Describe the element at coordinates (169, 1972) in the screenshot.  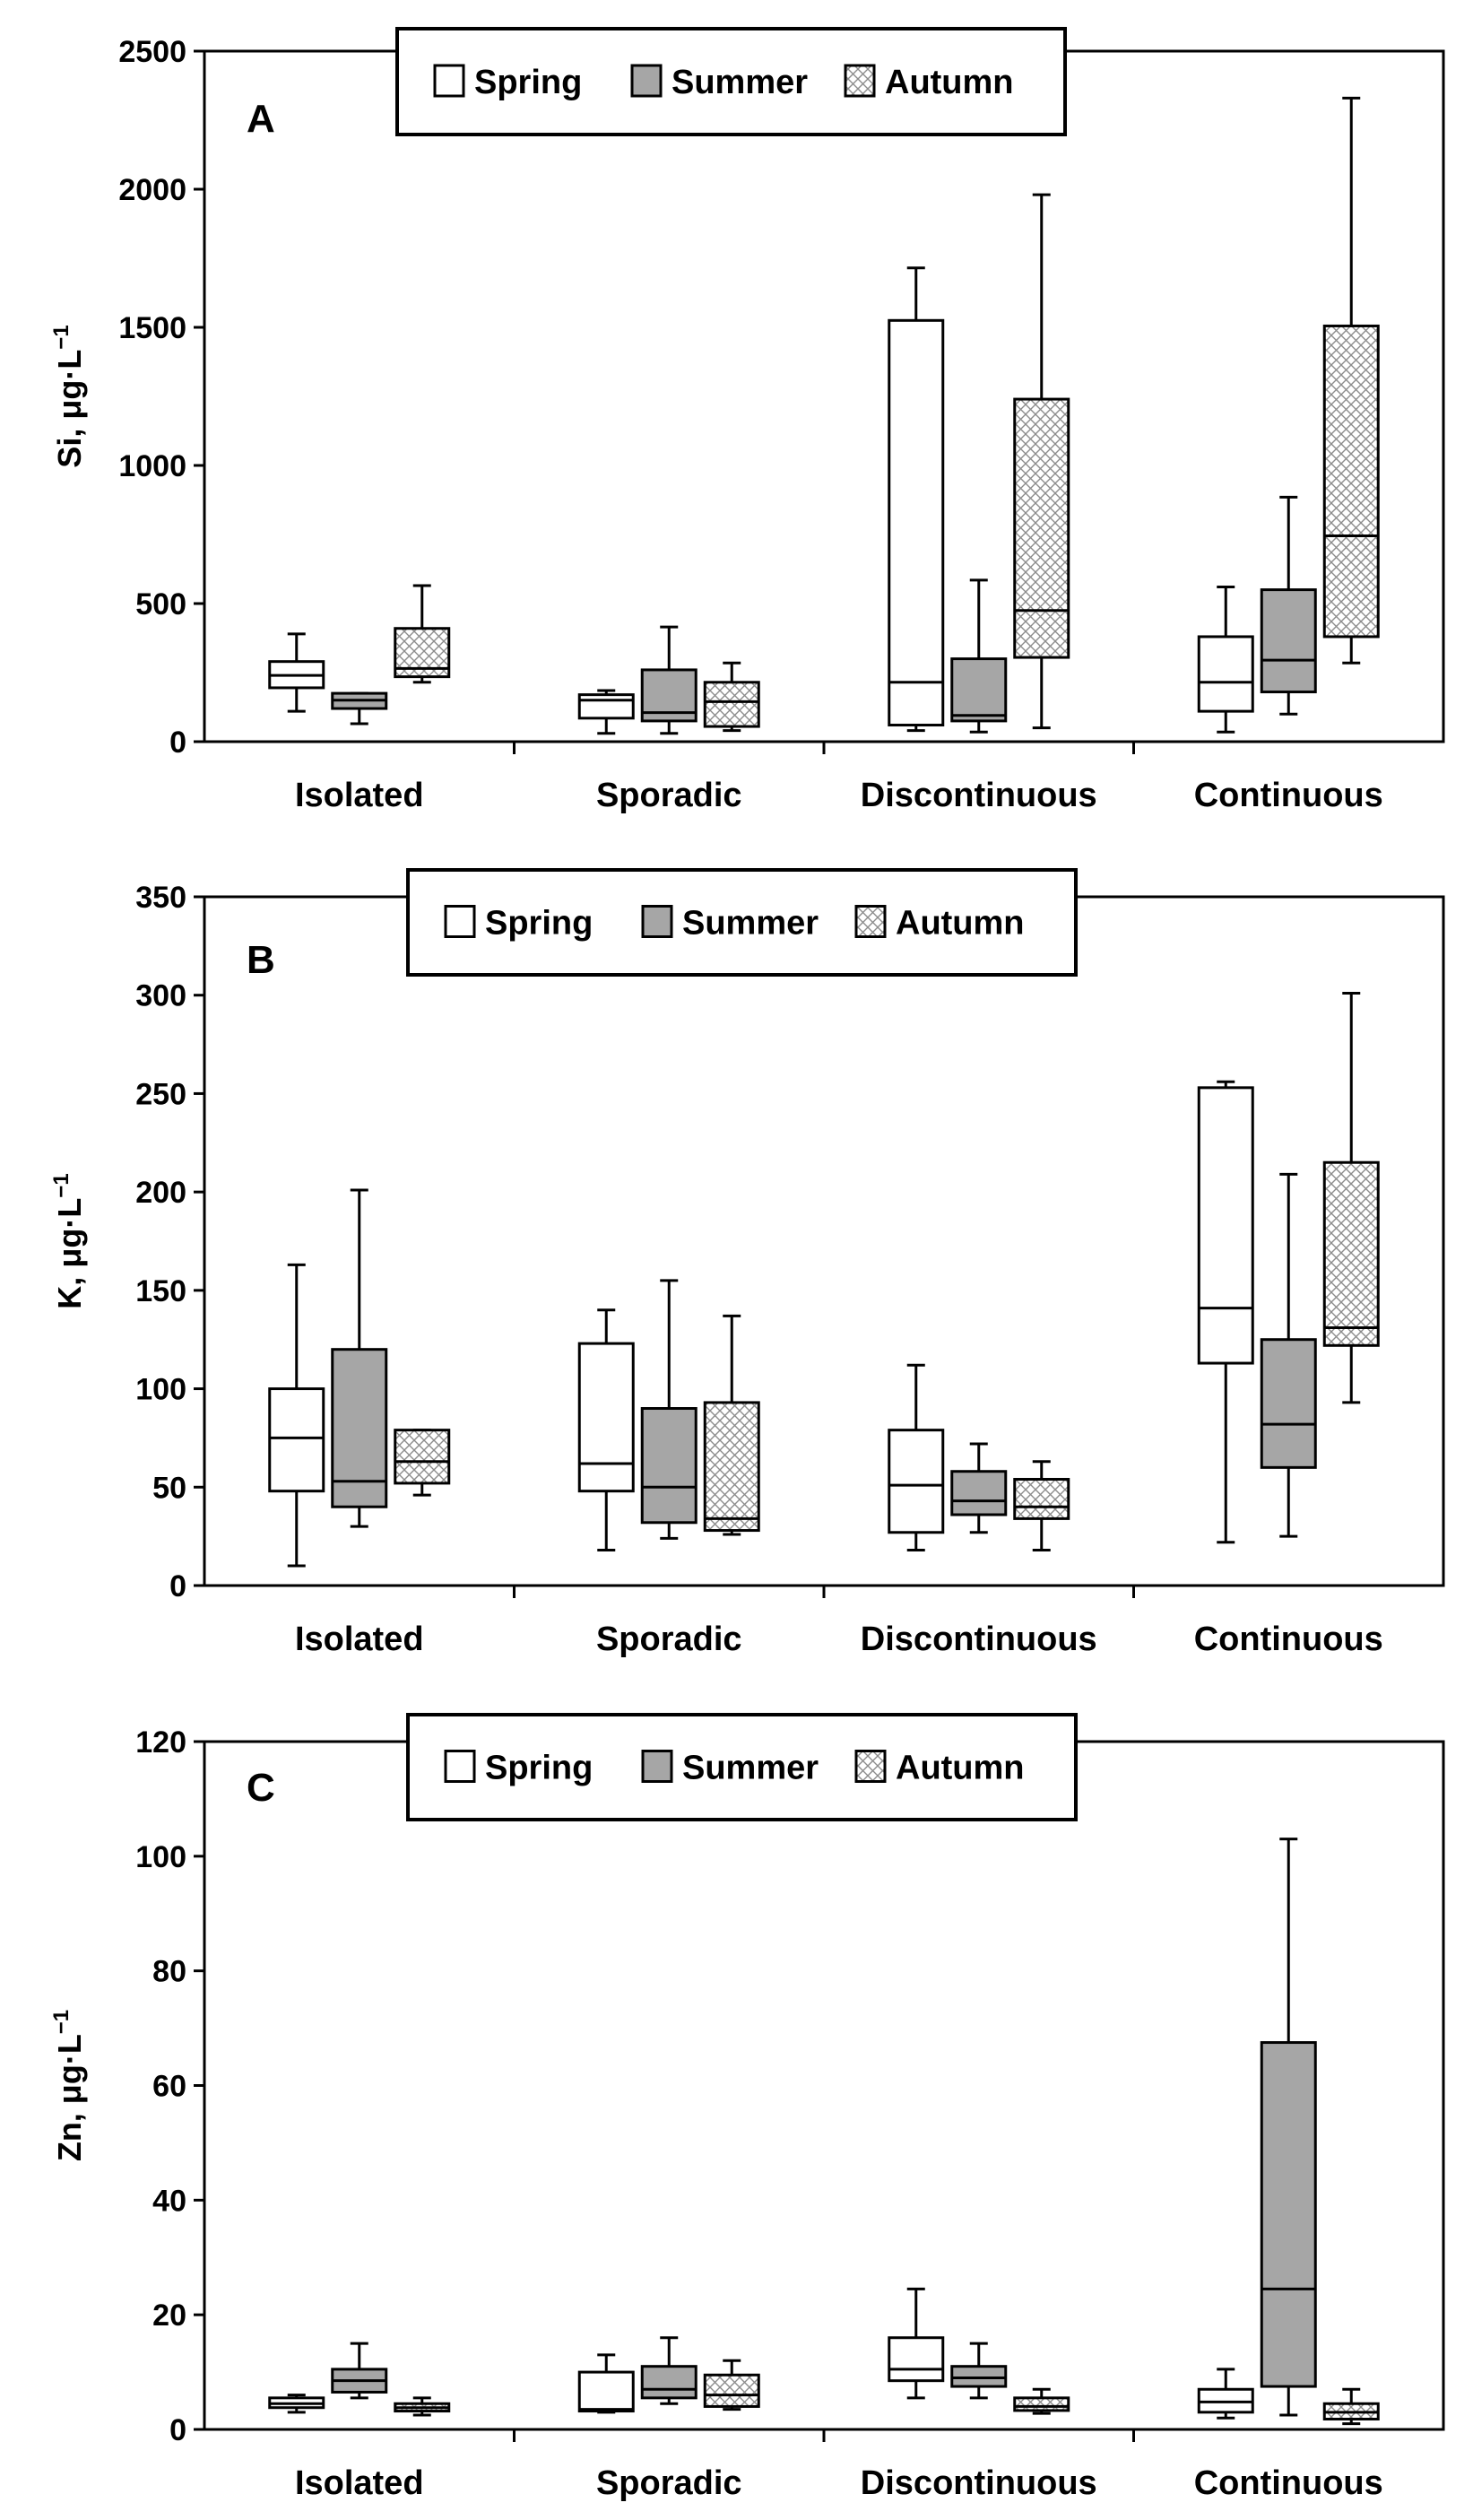
I see `y-tick-label: 80` at that location.